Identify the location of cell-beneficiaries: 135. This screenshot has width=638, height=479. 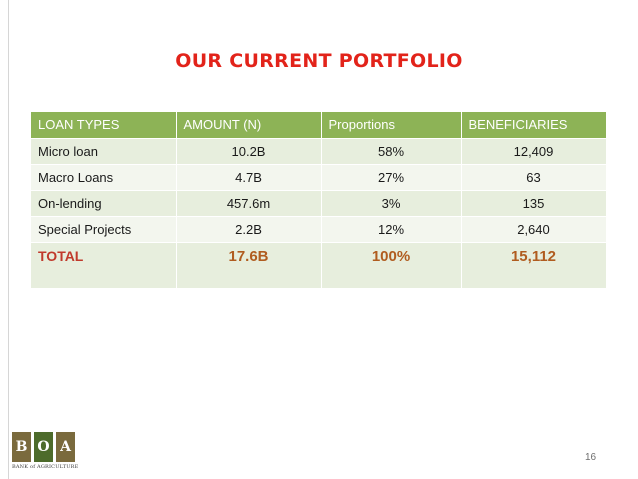
(534, 202).